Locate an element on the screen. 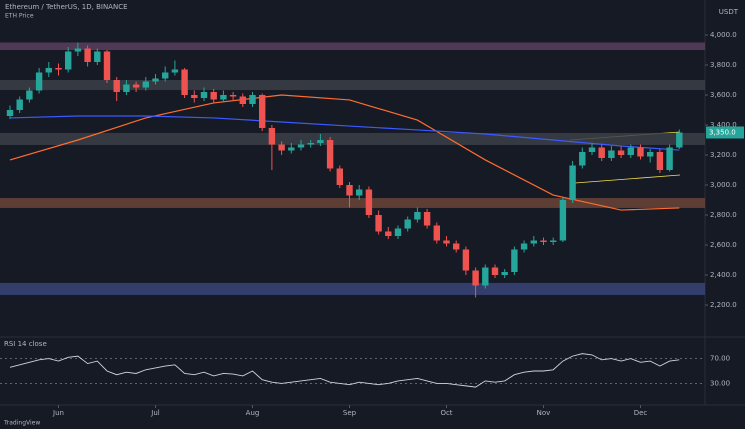 The image size is (745, 429). y-tick-label: 2,600.0 is located at coordinates (723, 245).